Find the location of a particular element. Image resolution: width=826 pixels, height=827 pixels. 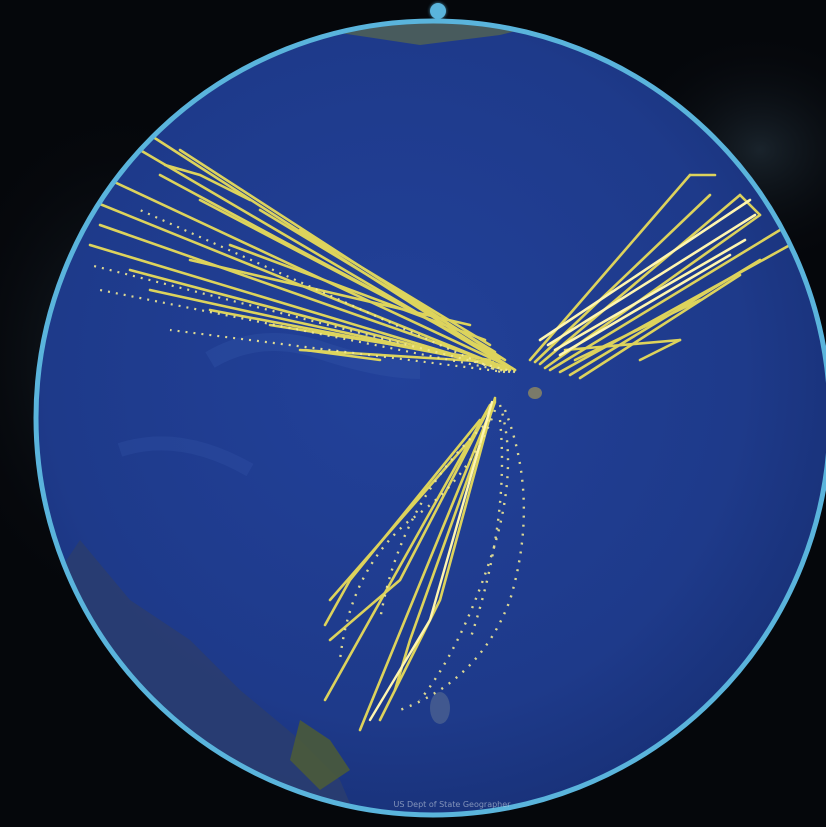

map-attribution: US Dept of State Geographer is located at coordinates (452, 804).